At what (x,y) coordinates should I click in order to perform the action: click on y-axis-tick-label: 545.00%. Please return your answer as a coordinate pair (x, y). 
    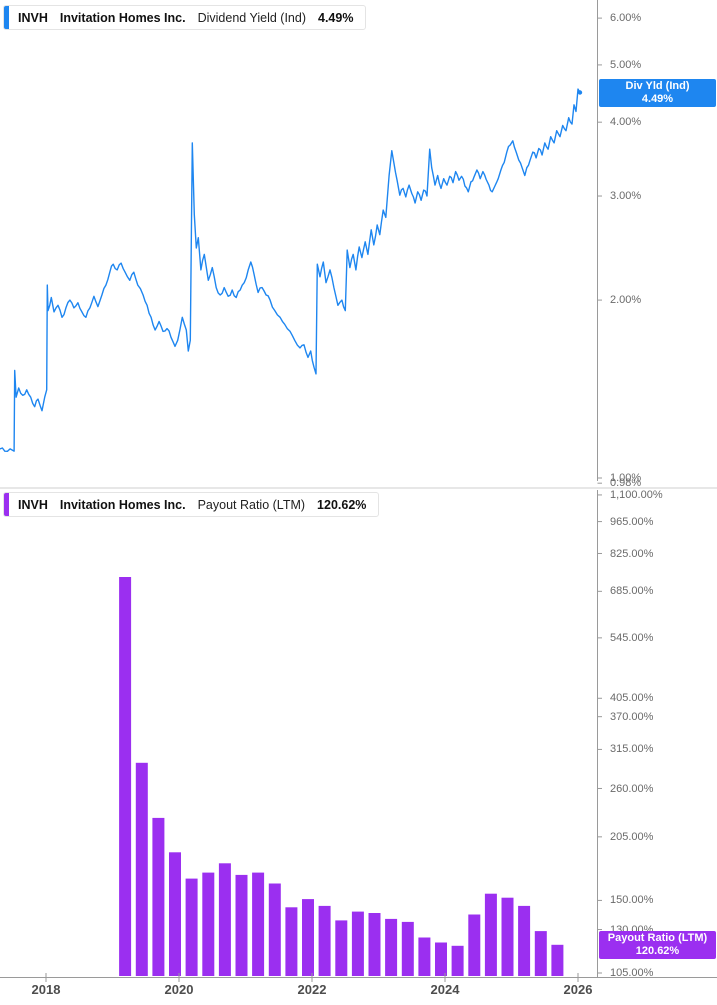
    Looking at the image, I should click on (632, 637).